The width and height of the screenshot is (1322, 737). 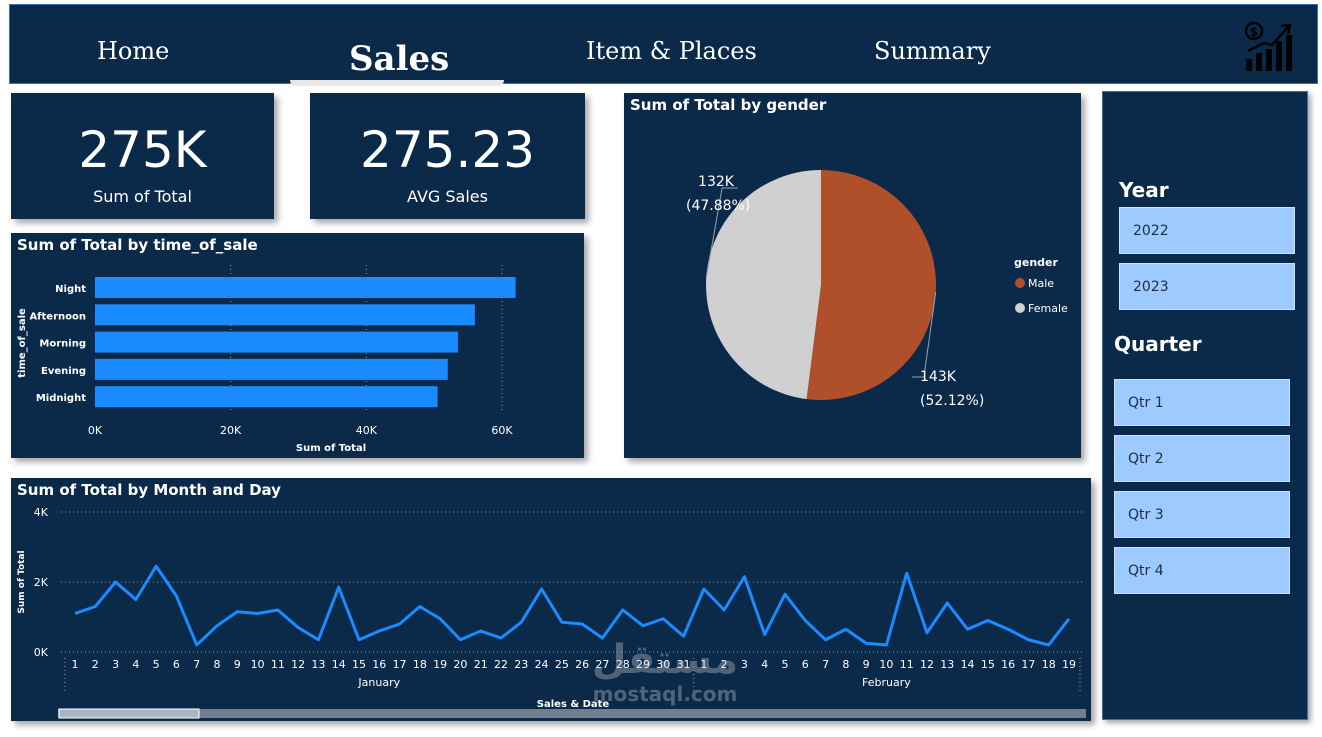 I want to click on year-slicer-title: Year, so click(x=1144, y=190).